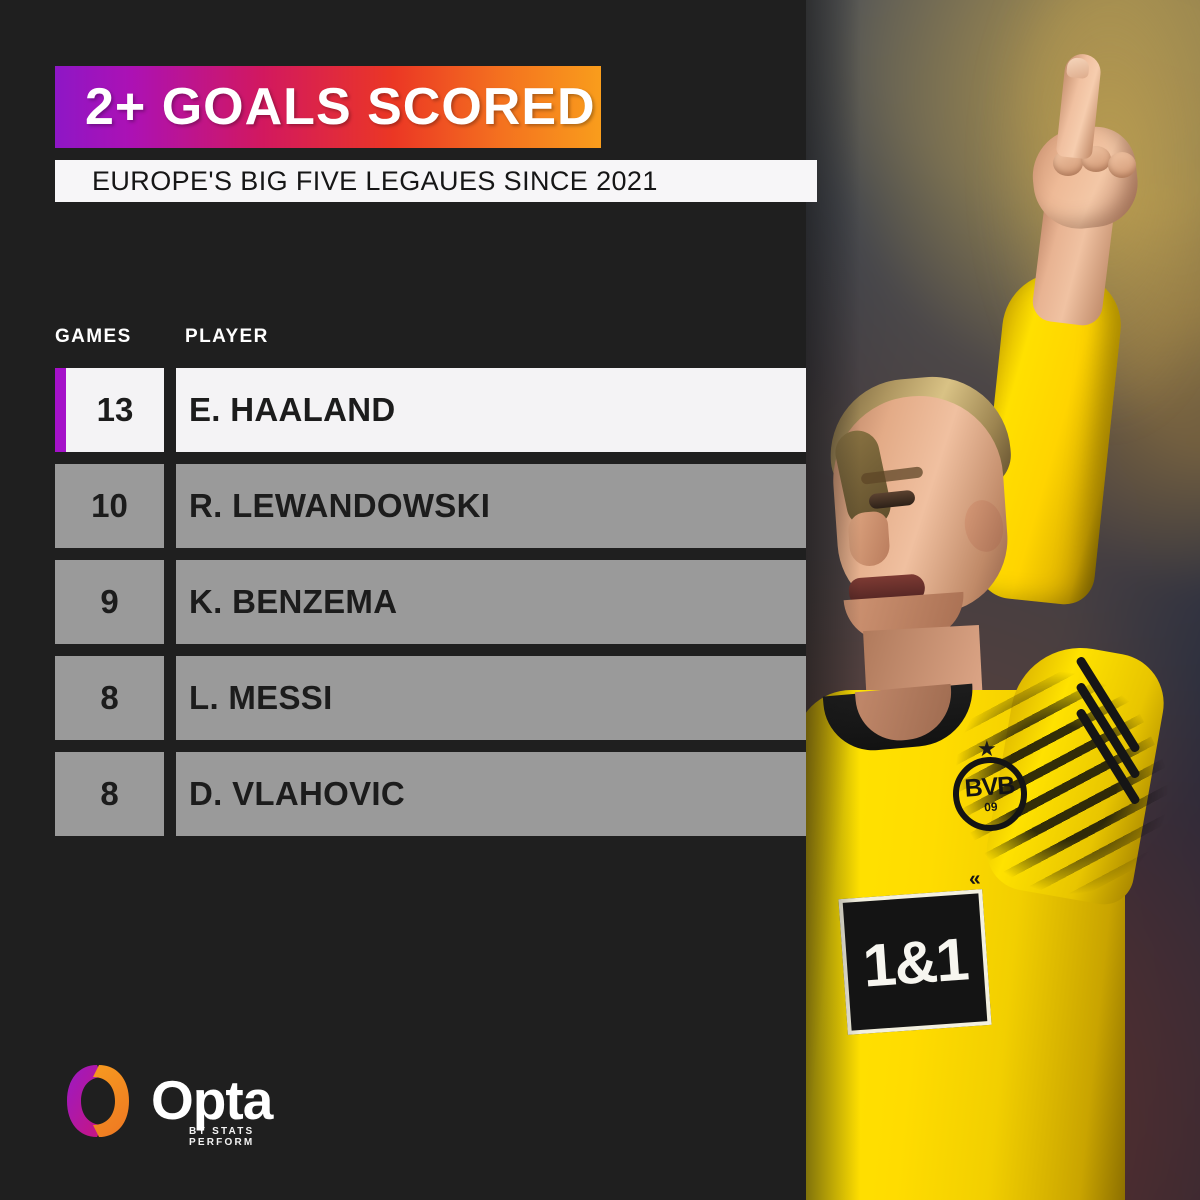  I want to click on cell-games: 9, so click(109, 602).